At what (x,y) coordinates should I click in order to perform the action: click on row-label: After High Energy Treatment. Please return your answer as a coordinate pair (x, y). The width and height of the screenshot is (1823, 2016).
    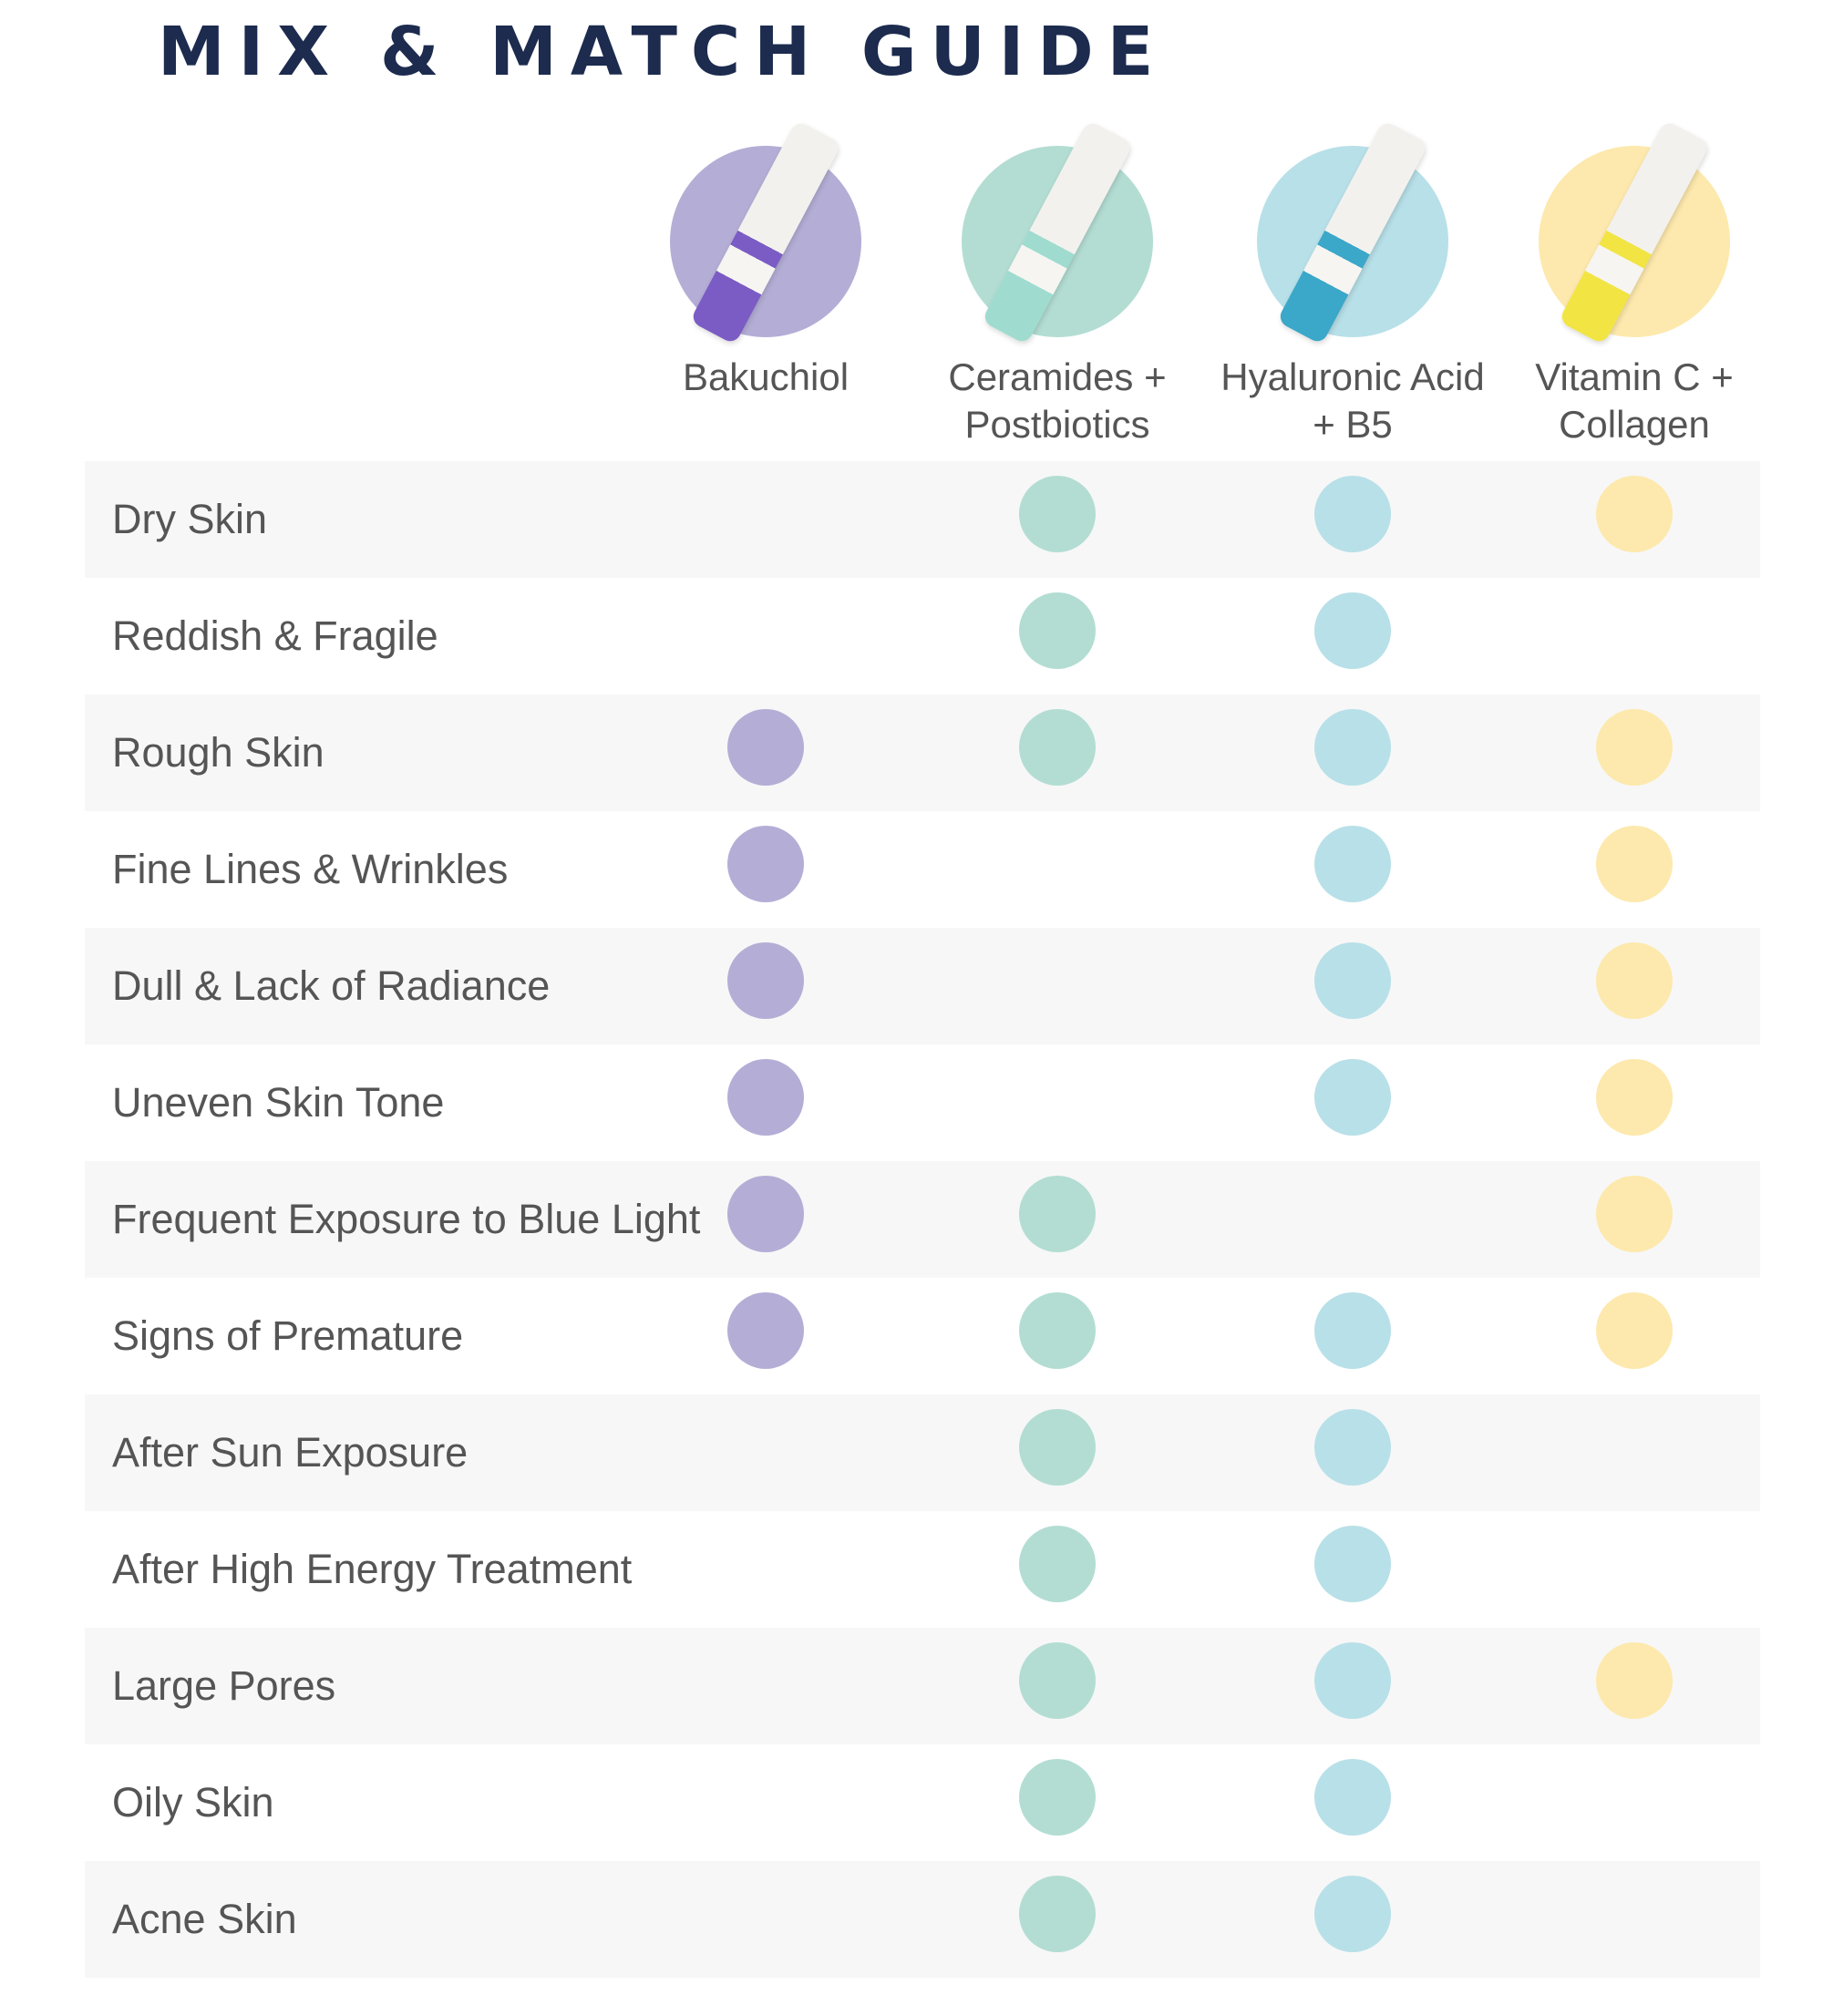
    Looking at the image, I should click on (372, 1569).